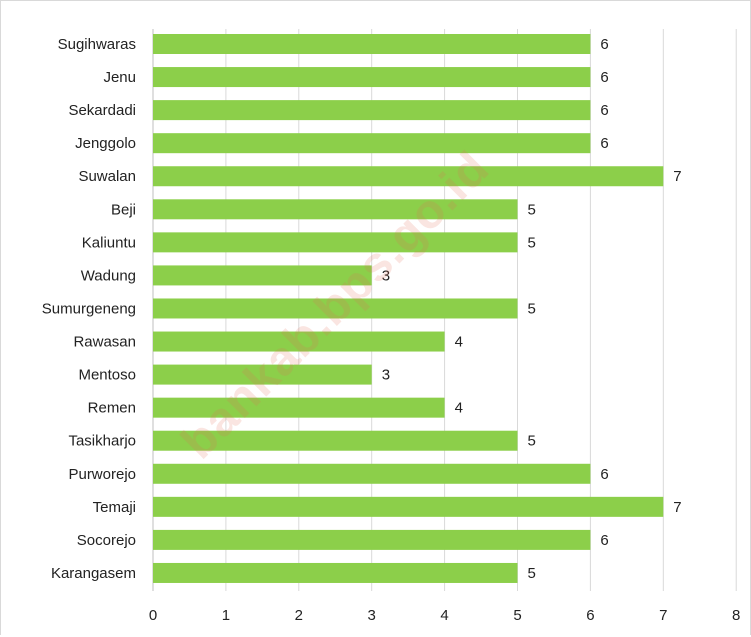  Describe the element at coordinates (736, 615) in the screenshot. I see `x-tick-label: 8` at that location.